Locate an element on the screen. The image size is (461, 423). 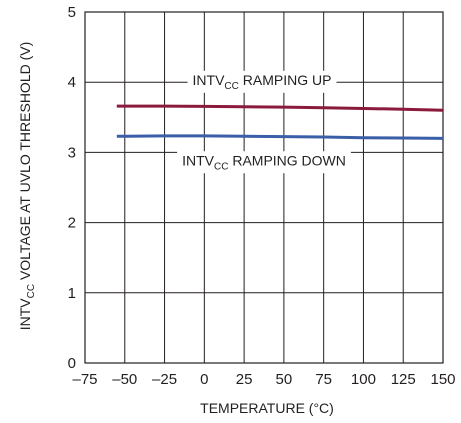
x-tick-label: 25 is located at coordinates (244, 379).